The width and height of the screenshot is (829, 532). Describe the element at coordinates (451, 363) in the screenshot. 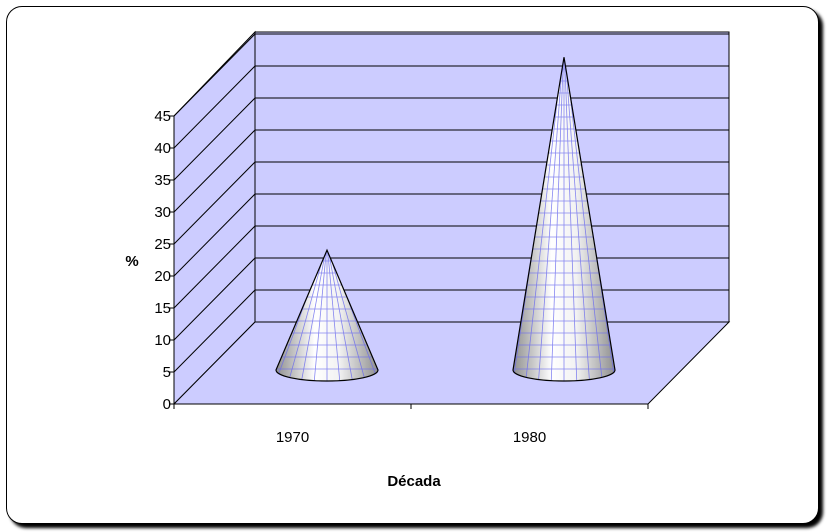

I see `floor` at that location.